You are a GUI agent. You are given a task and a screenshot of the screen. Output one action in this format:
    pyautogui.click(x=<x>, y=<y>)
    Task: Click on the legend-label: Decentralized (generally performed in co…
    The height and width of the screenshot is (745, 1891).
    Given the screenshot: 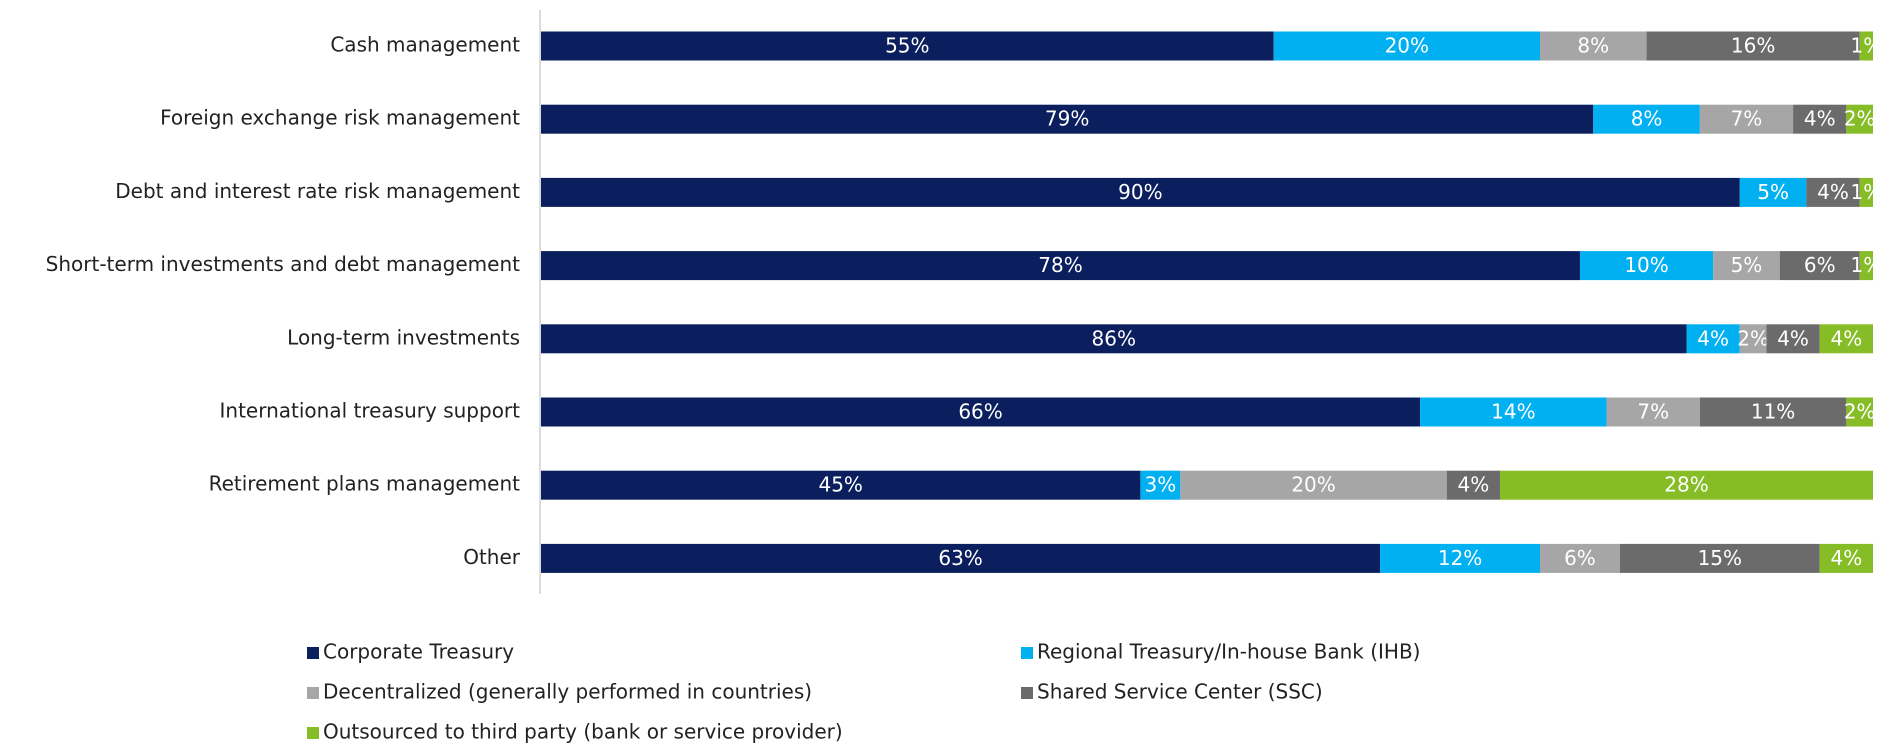 What is the action you would take?
    pyautogui.click(x=567, y=692)
    